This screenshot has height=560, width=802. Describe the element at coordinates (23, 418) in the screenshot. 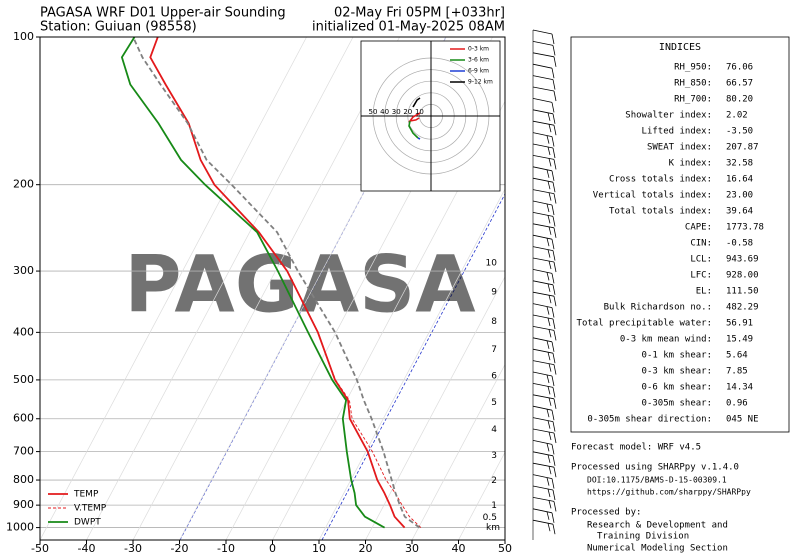

I see `y-tick-label: 600` at that location.